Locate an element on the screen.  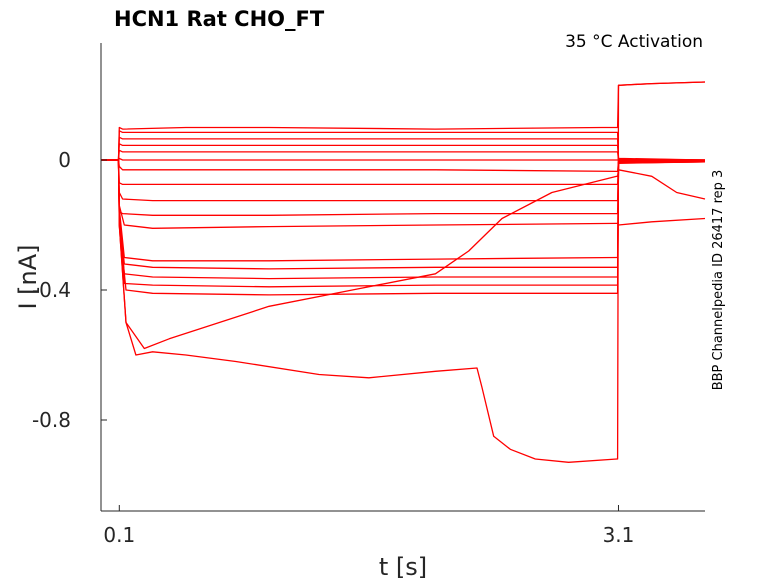
channelpedia-id-label: BBP Channelpedia ID 26417 rep 3 is located at coordinates (718, 280).